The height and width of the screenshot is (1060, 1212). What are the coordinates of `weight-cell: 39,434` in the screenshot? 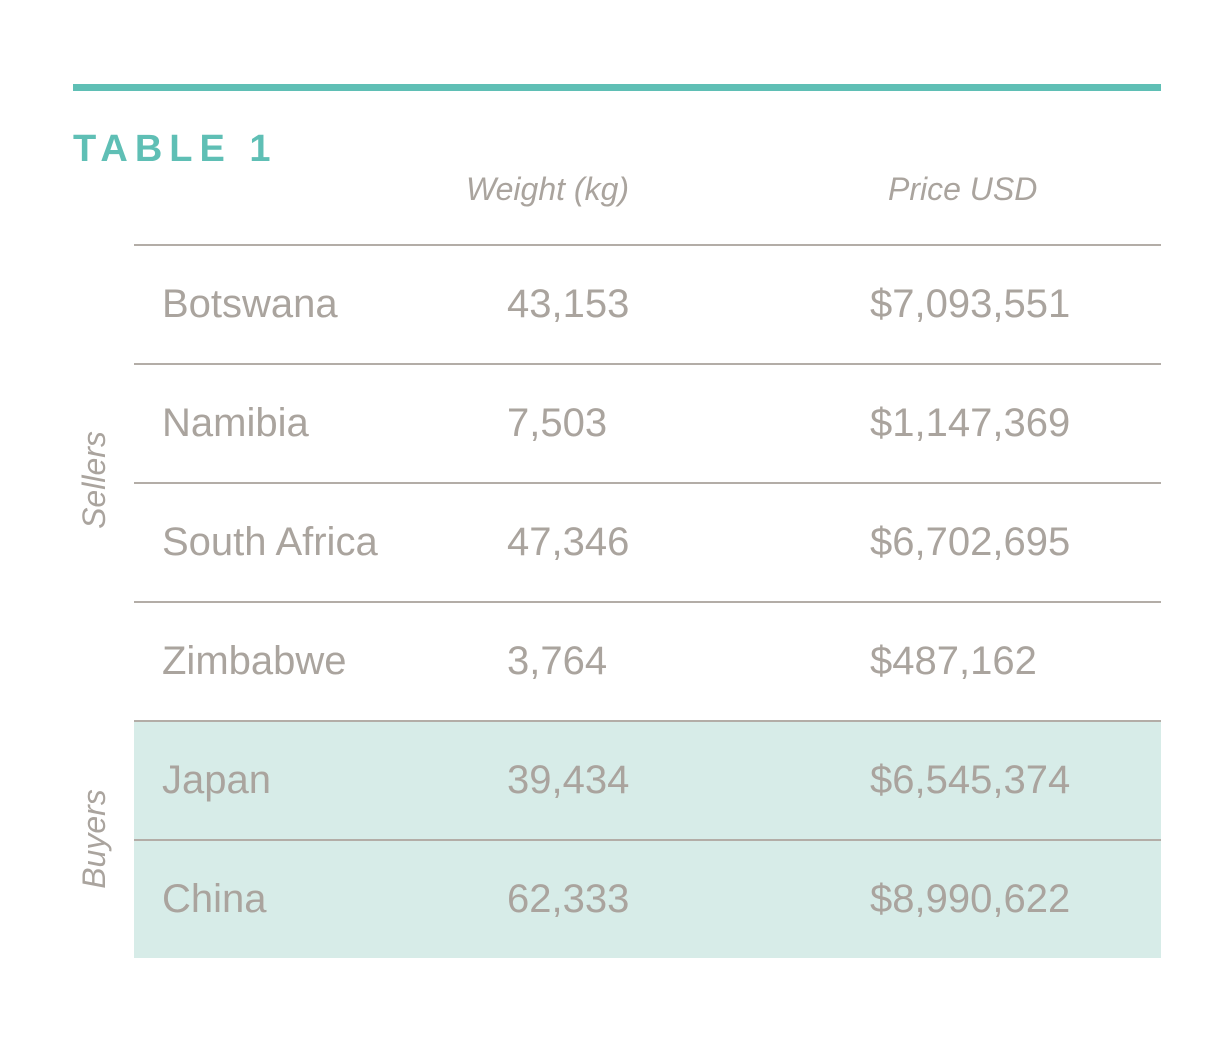 It's located at (568, 780).